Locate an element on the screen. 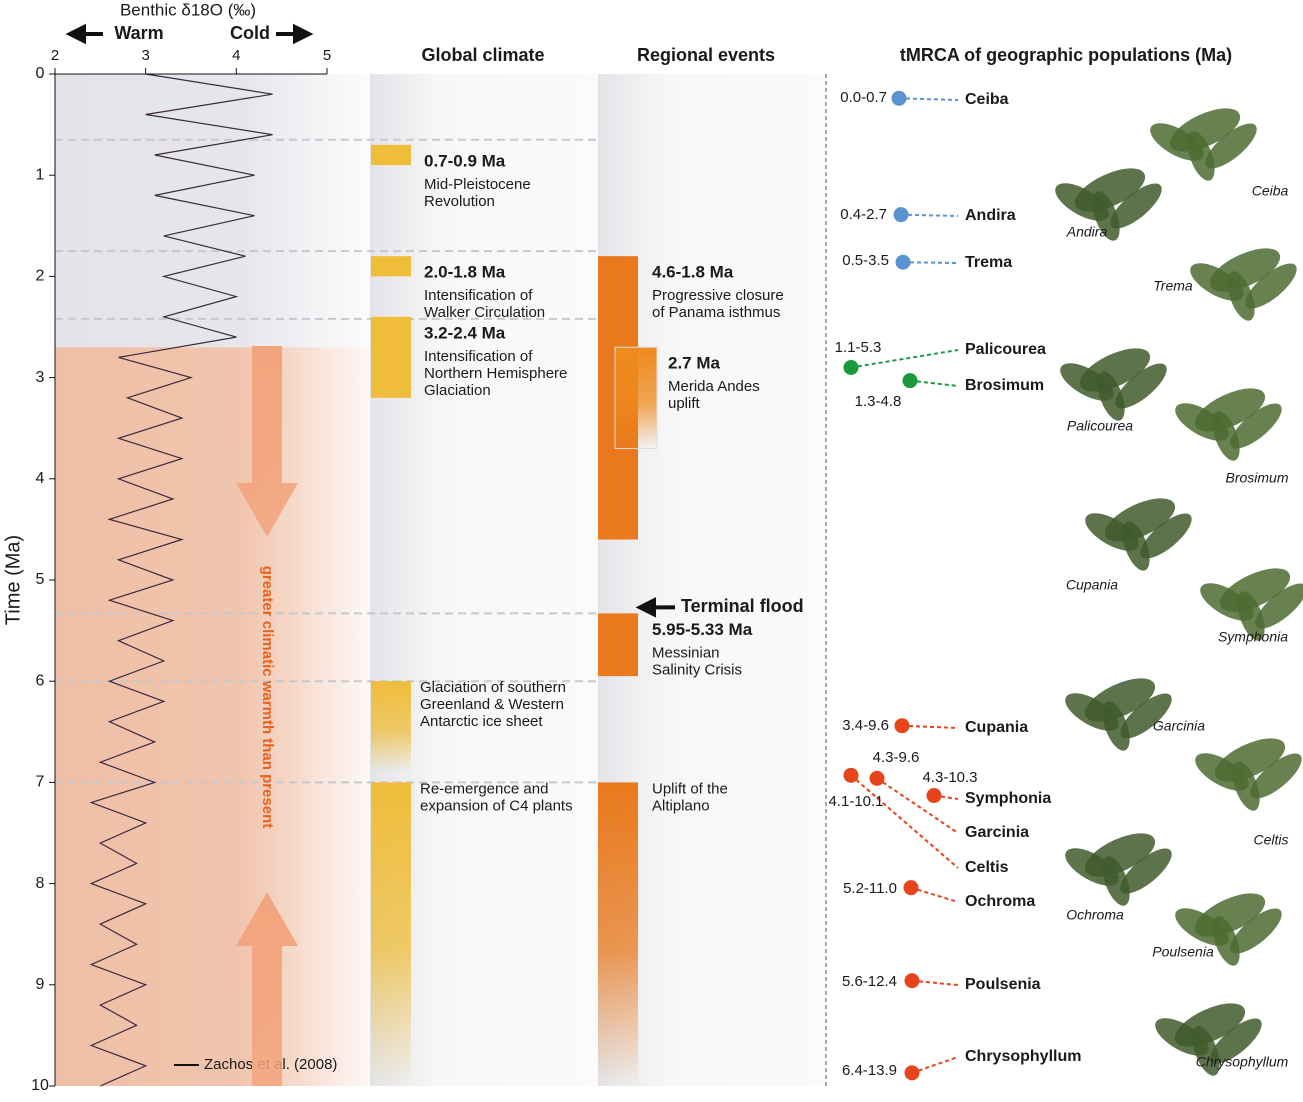 Image resolution: width=1303 pixels, height=1102 pixels. d18o-curve is located at coordinates (181, 580).